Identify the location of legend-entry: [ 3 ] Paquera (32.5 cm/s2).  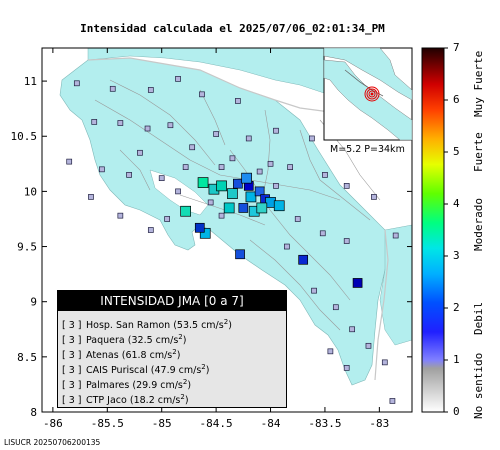
(174, 338).